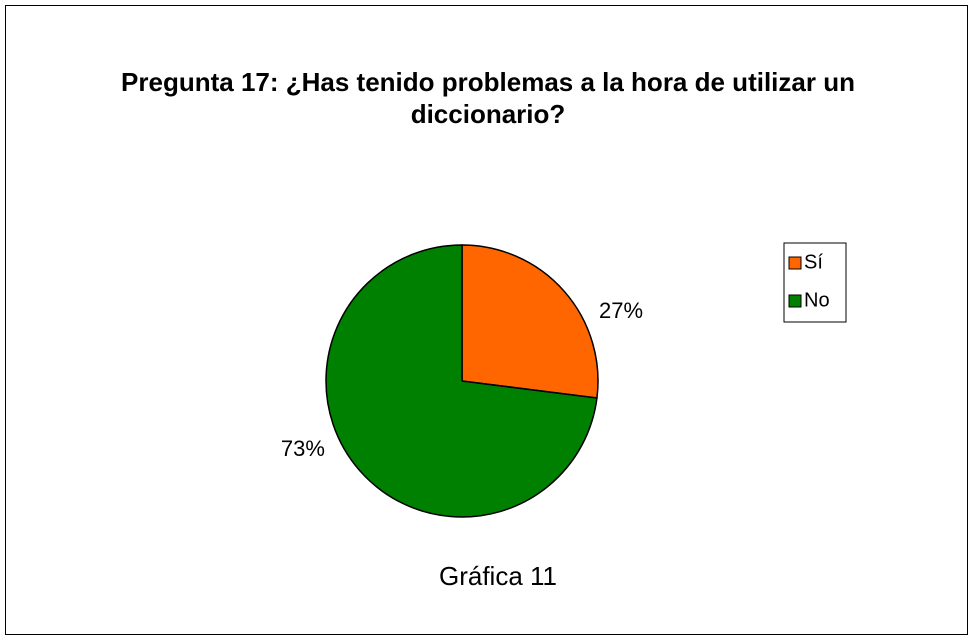 Image resolution: width=977 pixels, height=635 pixels. I want to click on legend-box, so click(815, 282).